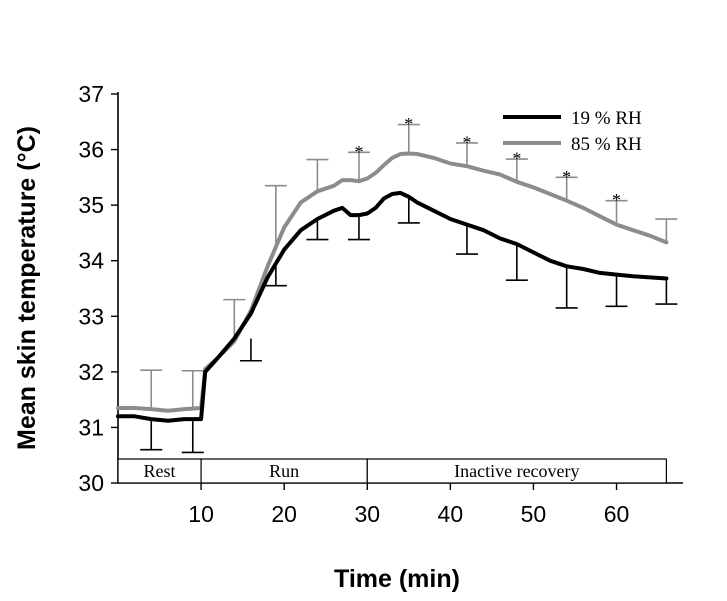 The width and height of the screenshot is (727, 601). Describe the element at coordinates (27, 288) in the screenshot. I see `y-axis-title: Mean skin temperature (°C)` at that location.